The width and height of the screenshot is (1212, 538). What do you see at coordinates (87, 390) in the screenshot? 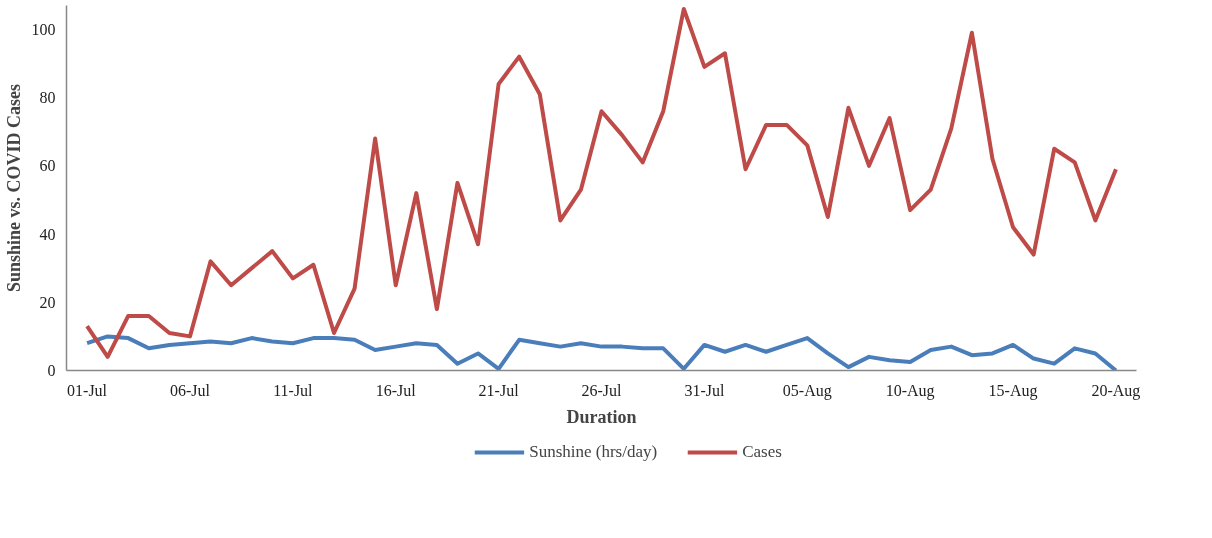
I see `x-tick-label: 01-Jul` at bounding box center [87, 390].